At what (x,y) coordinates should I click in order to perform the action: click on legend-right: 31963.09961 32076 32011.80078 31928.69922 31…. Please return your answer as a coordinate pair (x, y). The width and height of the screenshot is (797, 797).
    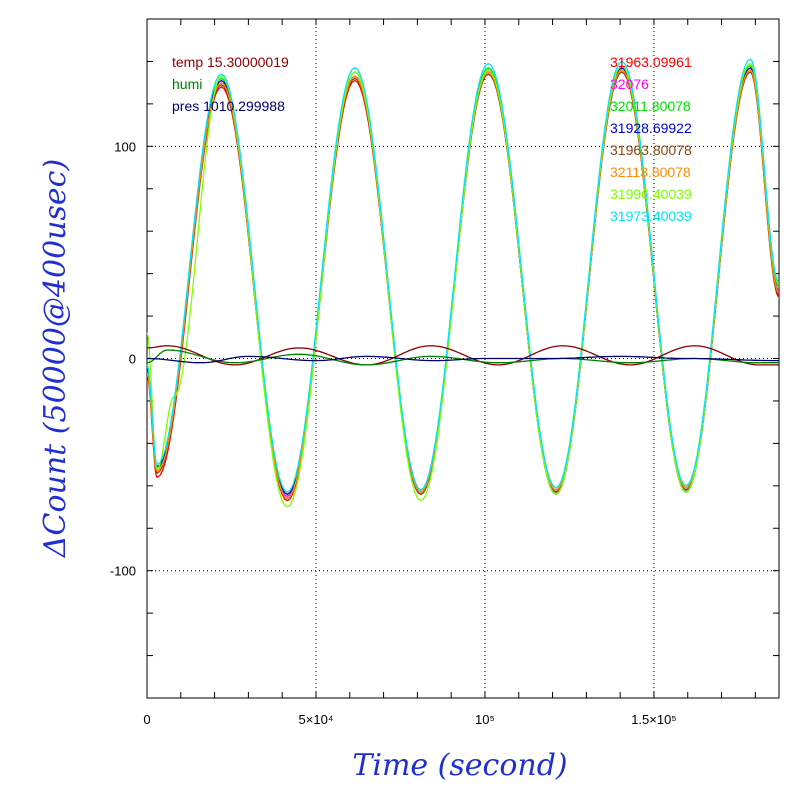
    Looking at the image, I should click on (651, 139).